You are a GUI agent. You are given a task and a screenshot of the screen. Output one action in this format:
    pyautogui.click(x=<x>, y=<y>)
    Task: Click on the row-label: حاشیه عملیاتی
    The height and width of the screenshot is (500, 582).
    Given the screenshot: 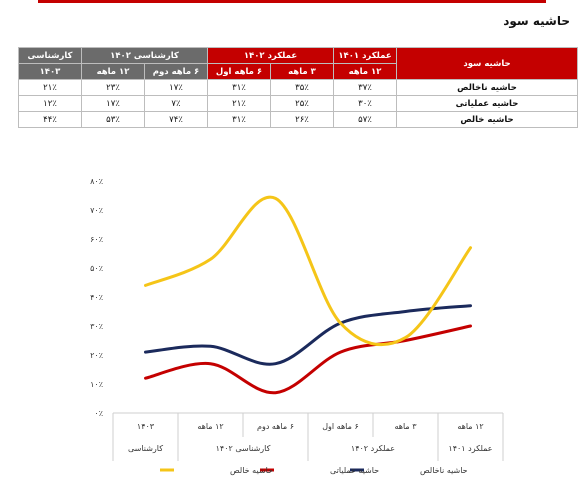 What is the action you would take?
    pyautogui.click(x=487, y=103)
    